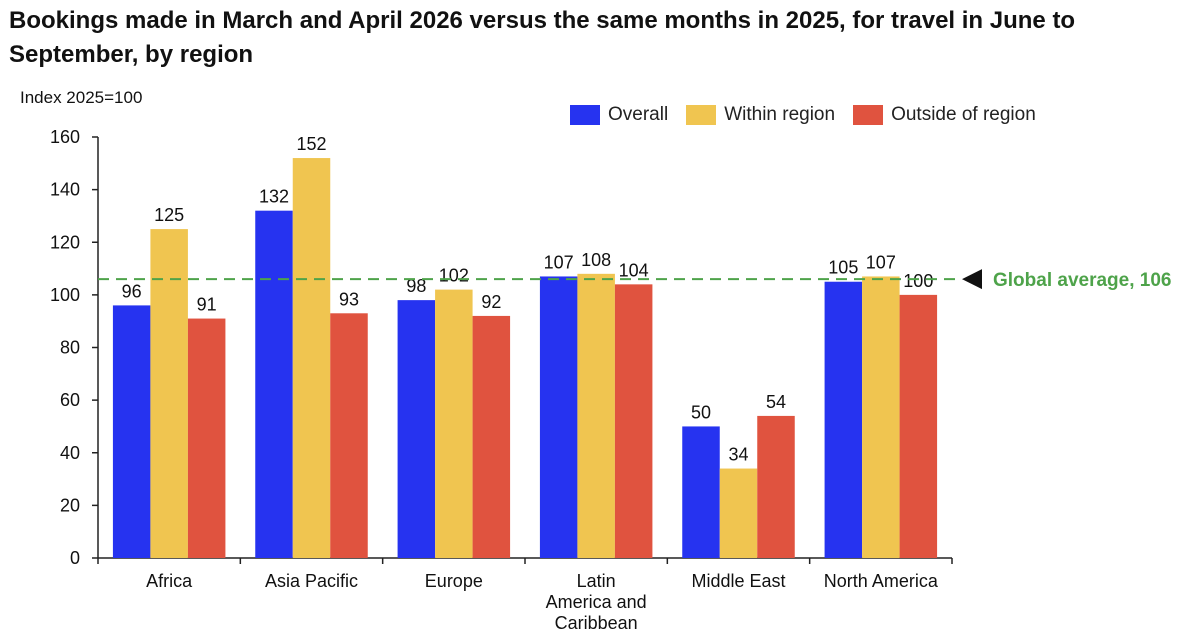  Describe the element at coordinates (843, 268) in the screenshot. I see `data-label: 105` at that location.